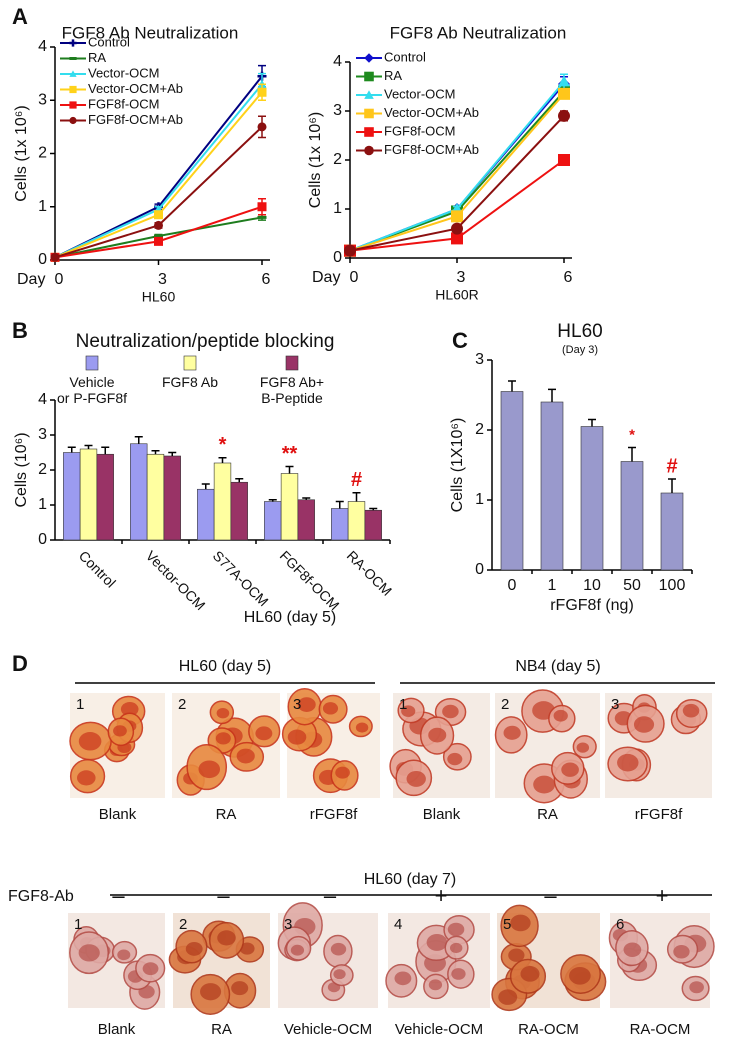 This screenshot has height=1049, width=729. What do you see at coordinates (615, 704) in the screenshot?
I see `image-number: 3` at bounding box center [615, 704].